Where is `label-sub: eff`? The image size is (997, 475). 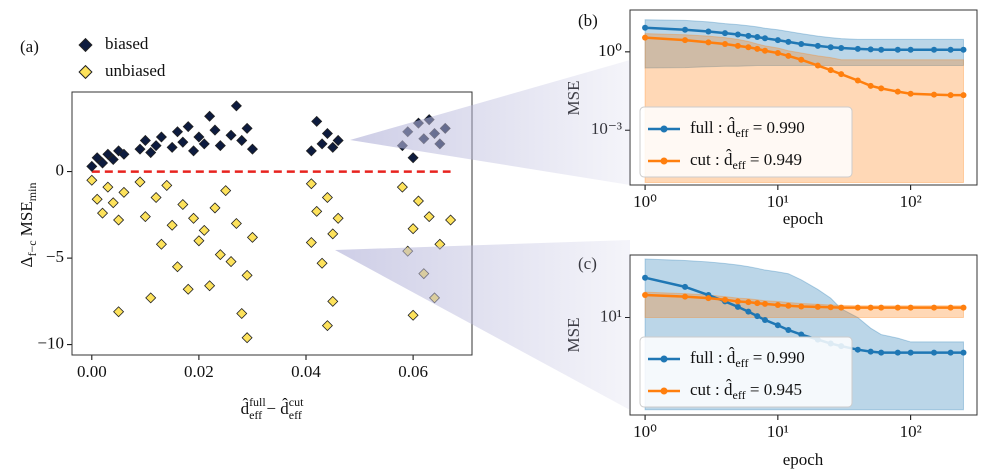 label-sub: eff is located at coordinates (739, 395).